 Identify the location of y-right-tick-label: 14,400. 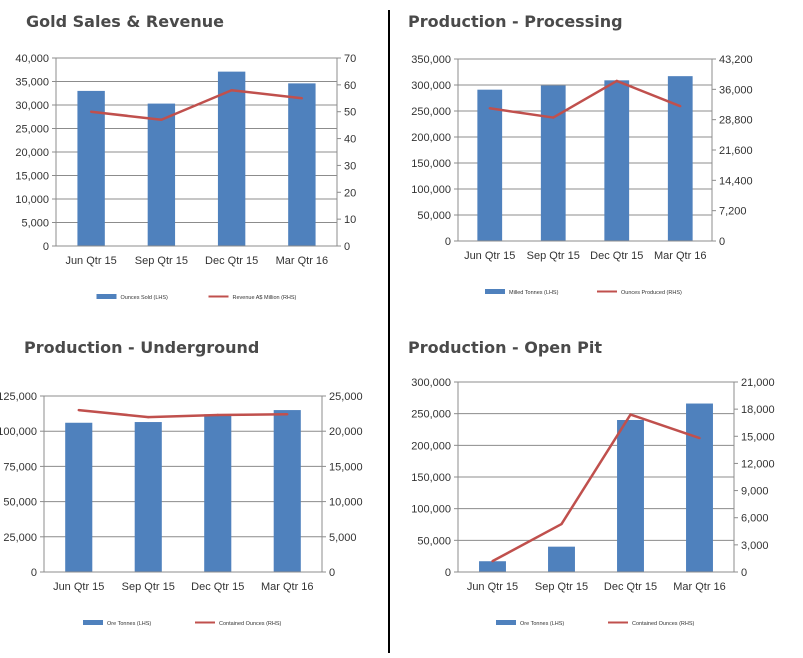
(736, 181).